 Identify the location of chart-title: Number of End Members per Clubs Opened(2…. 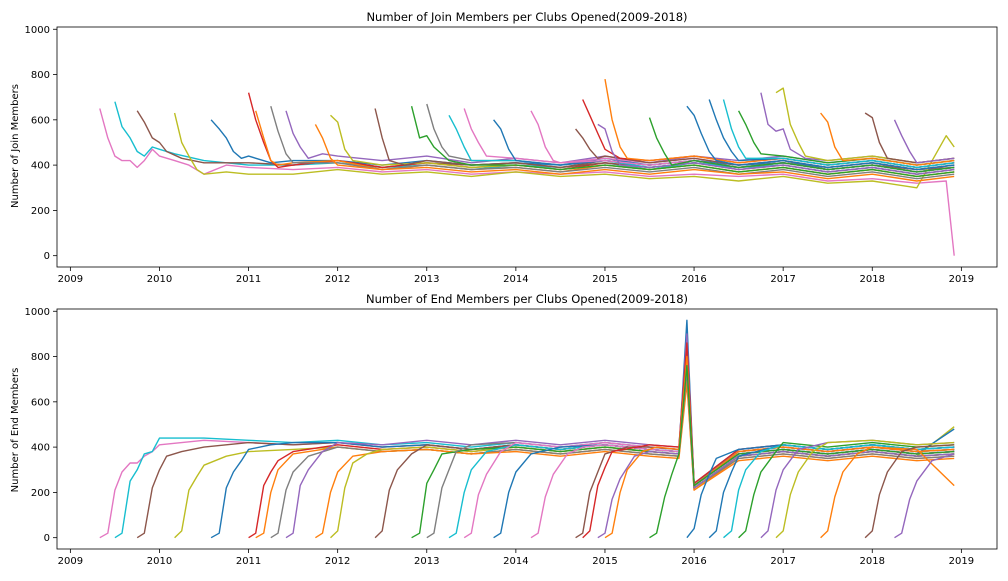
(527, 299).